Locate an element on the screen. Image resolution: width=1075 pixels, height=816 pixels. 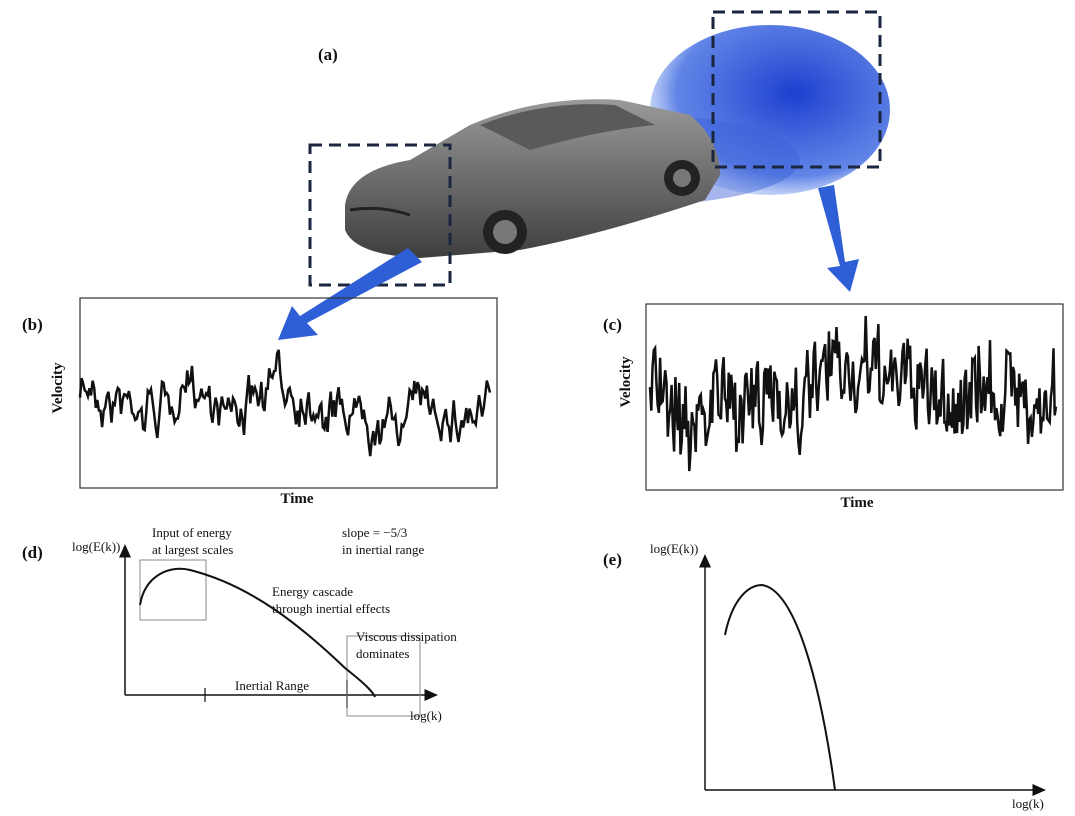
panel-label: (c) is located at coordinates (612, 324).